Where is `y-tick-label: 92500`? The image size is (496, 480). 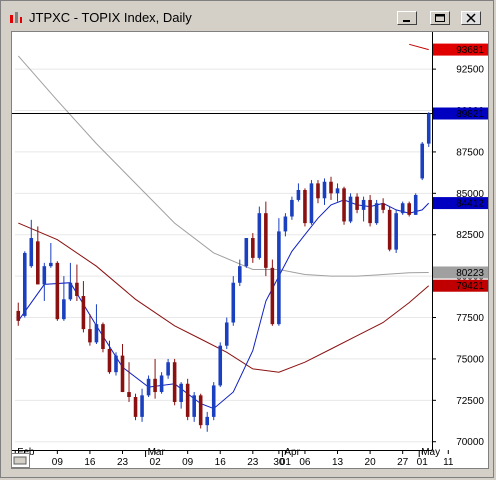
y-tick-label: 92500 is located at coordinates (470, 70).